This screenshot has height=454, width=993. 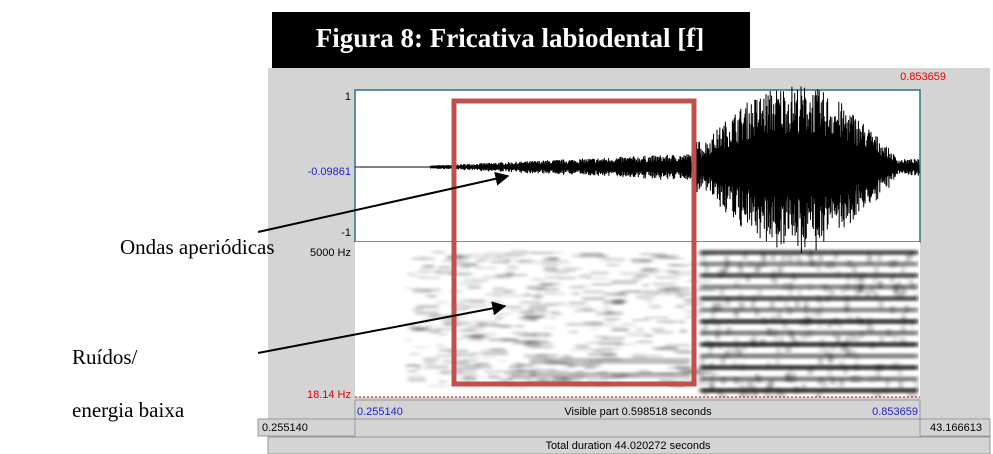 What do you see at coordinates (955, 427) in the screenshot?
I see `right-box` at bounding box center [955, 427].